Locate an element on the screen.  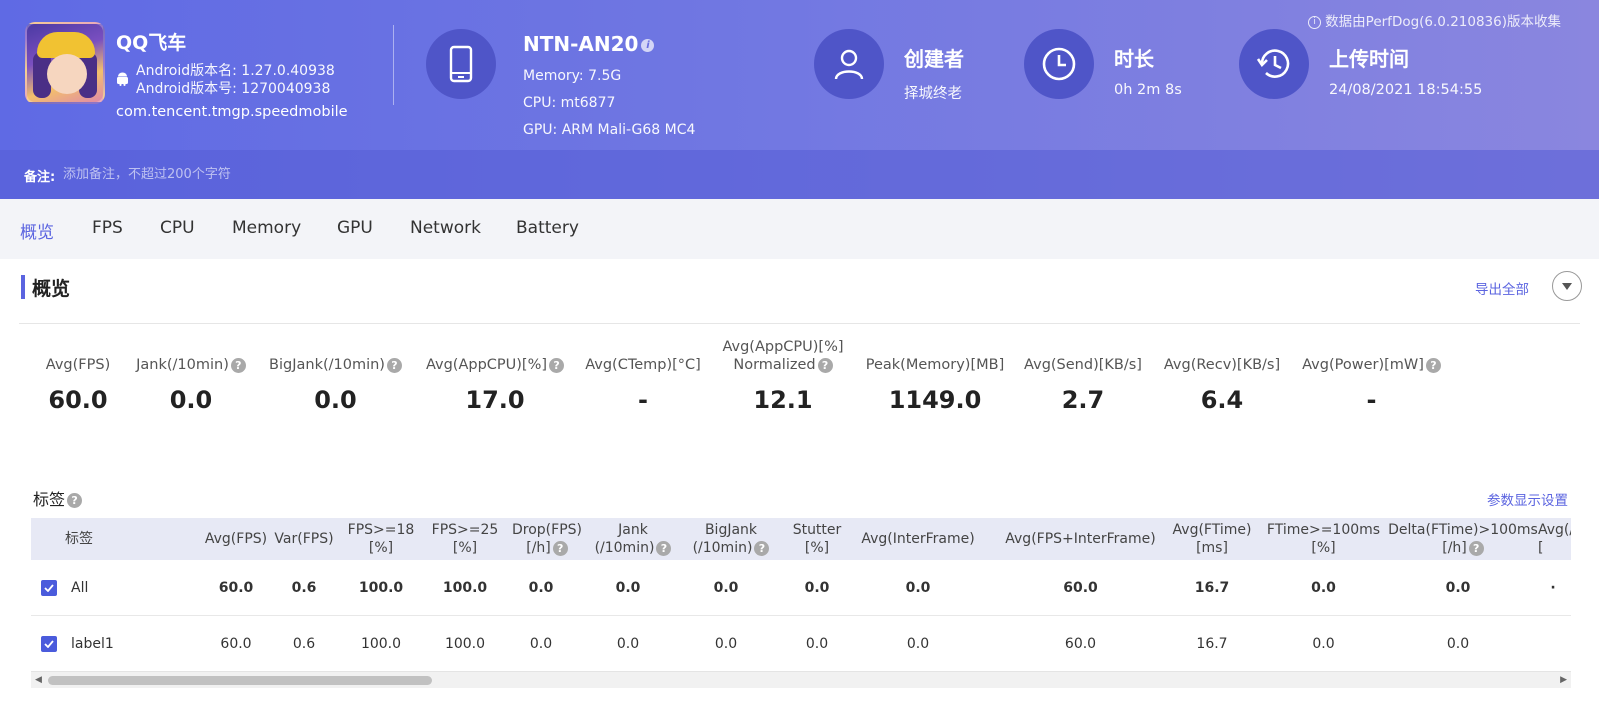
col-header-fps25: FPS>=25 [%] is located at coordinates (465, 539).